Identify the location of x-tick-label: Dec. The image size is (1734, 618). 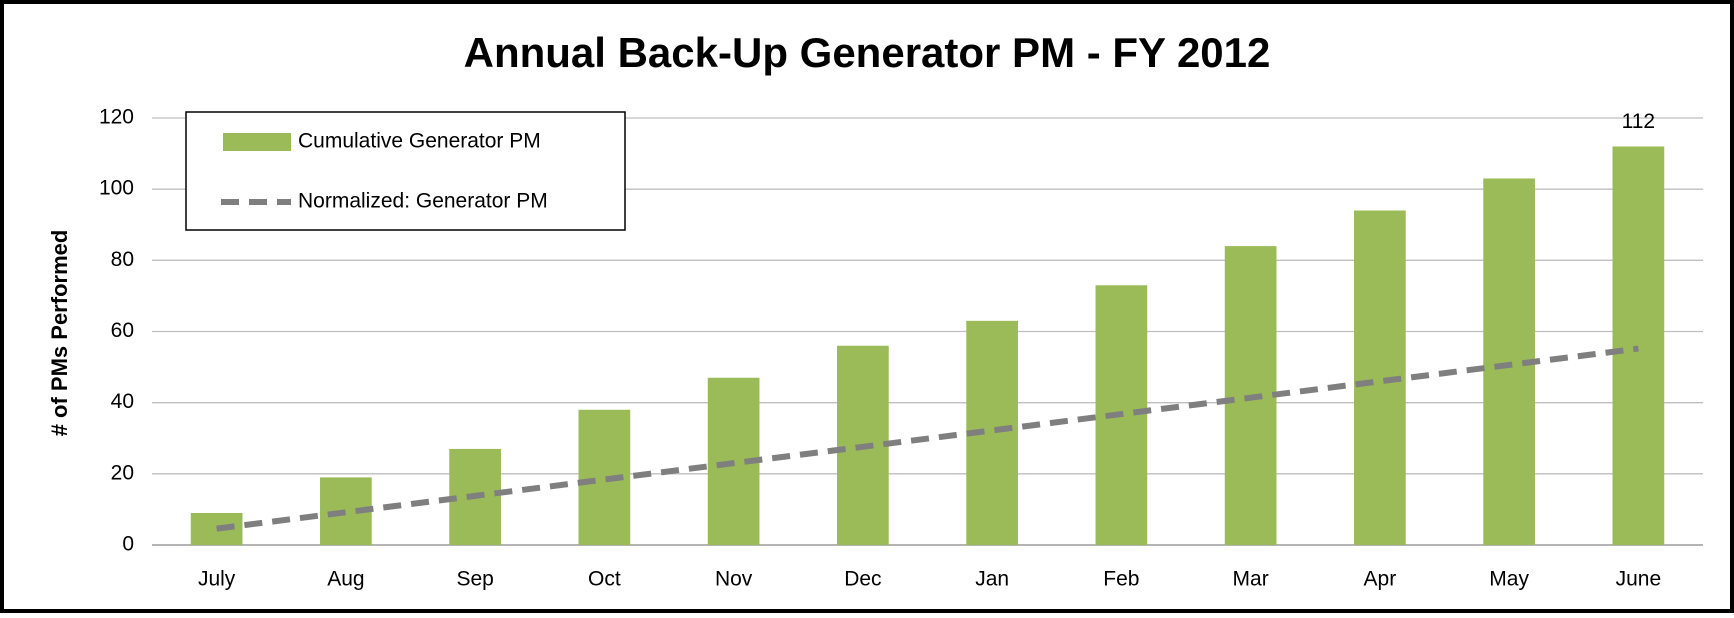
(862, 579).